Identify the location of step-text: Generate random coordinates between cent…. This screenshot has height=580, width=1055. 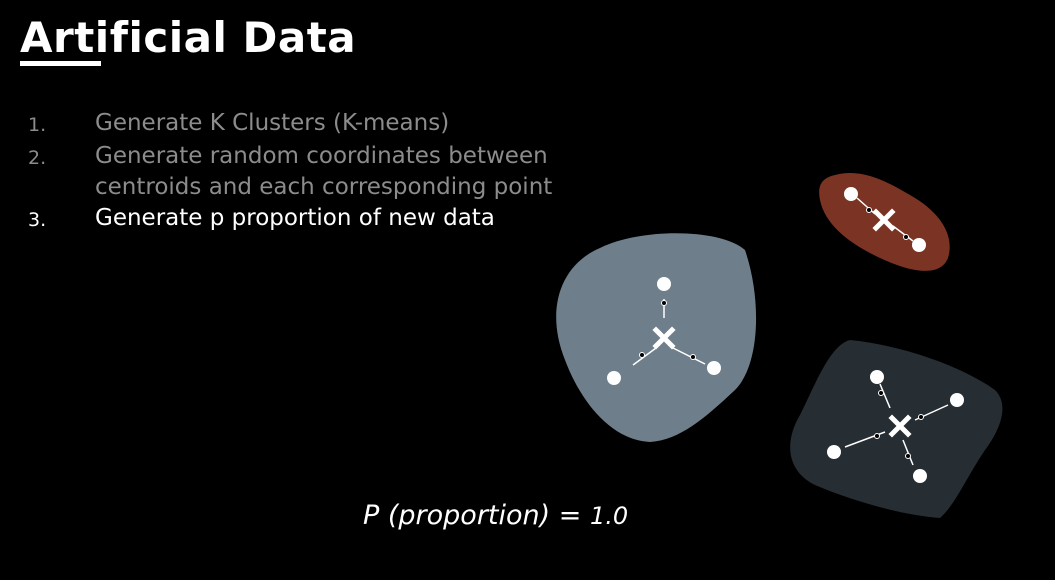
(371, 172).